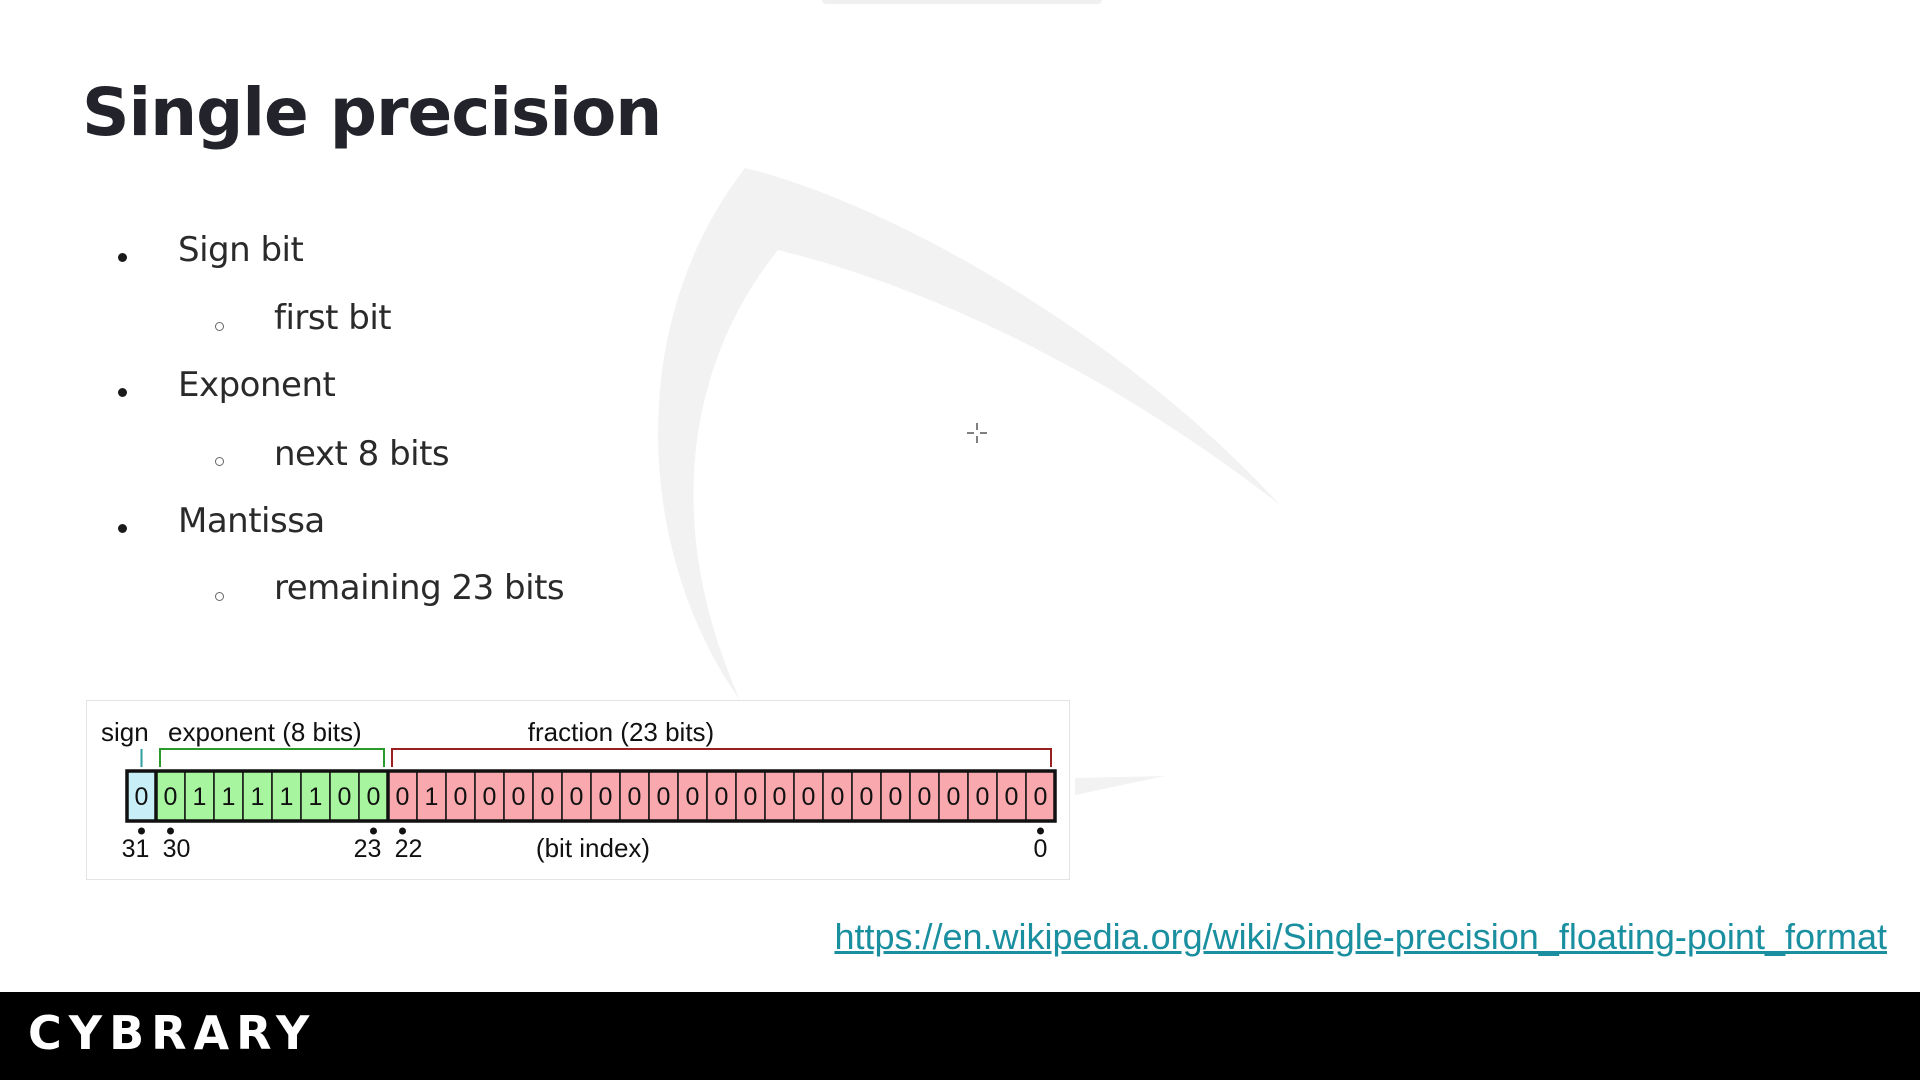 This screenshot has height=1080, width=1920. I want to click on bit-value-3: 0, so click(954, 797).